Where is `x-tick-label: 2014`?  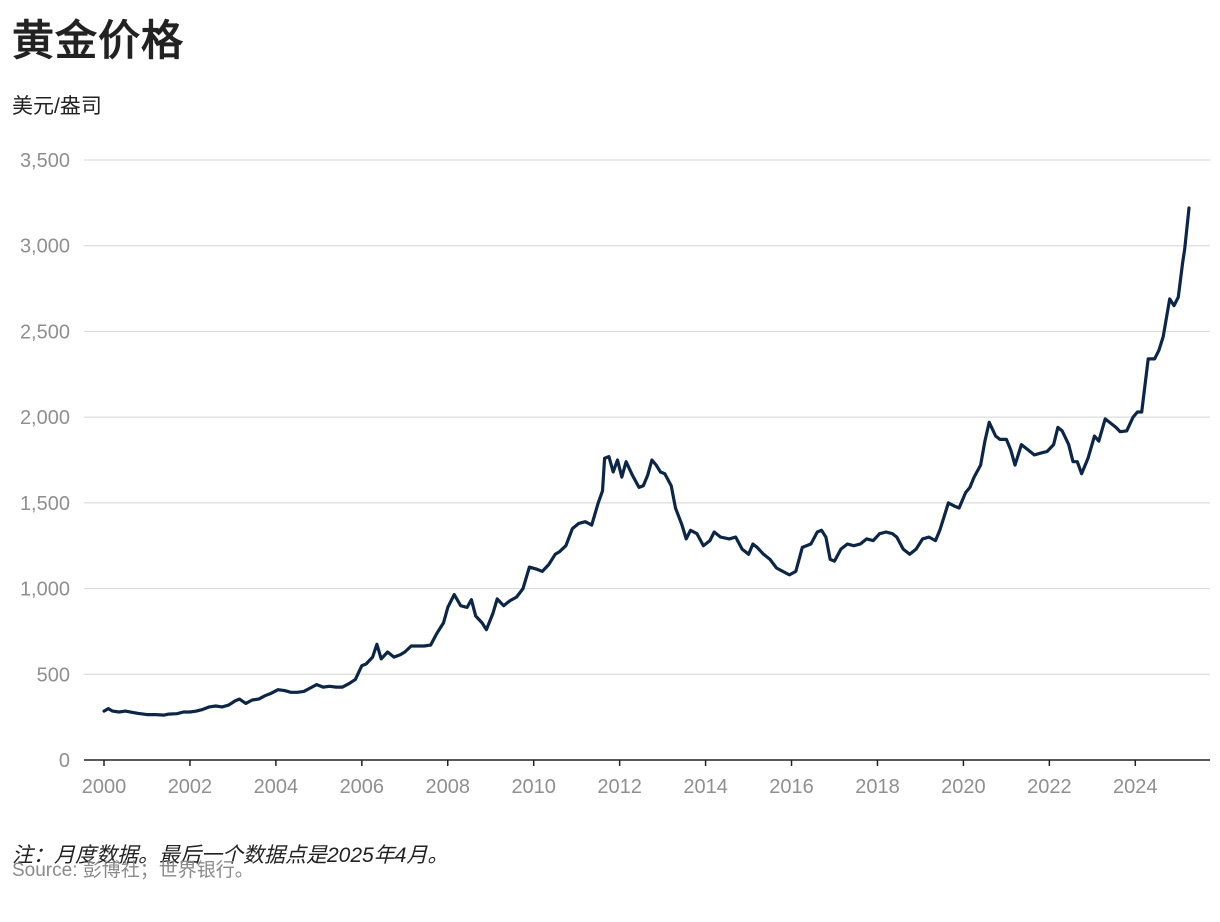
x-tick-label: 2014 is located at coordinates (705, 787).